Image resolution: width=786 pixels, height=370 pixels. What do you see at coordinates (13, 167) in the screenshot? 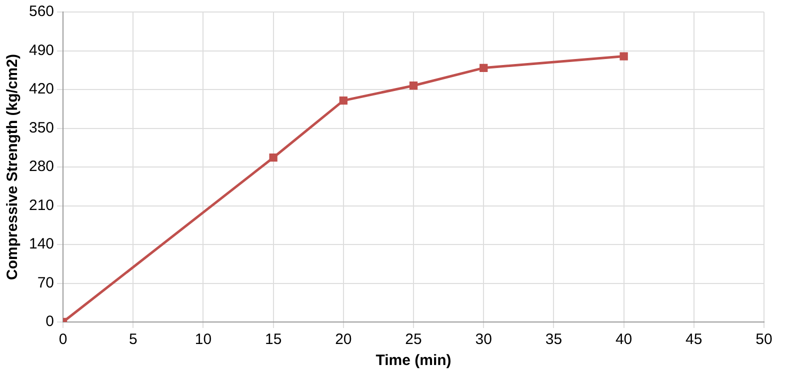
I see `y-axis-title: Compressive Strength (kg/cm2)` at bounding box center [13, 167].